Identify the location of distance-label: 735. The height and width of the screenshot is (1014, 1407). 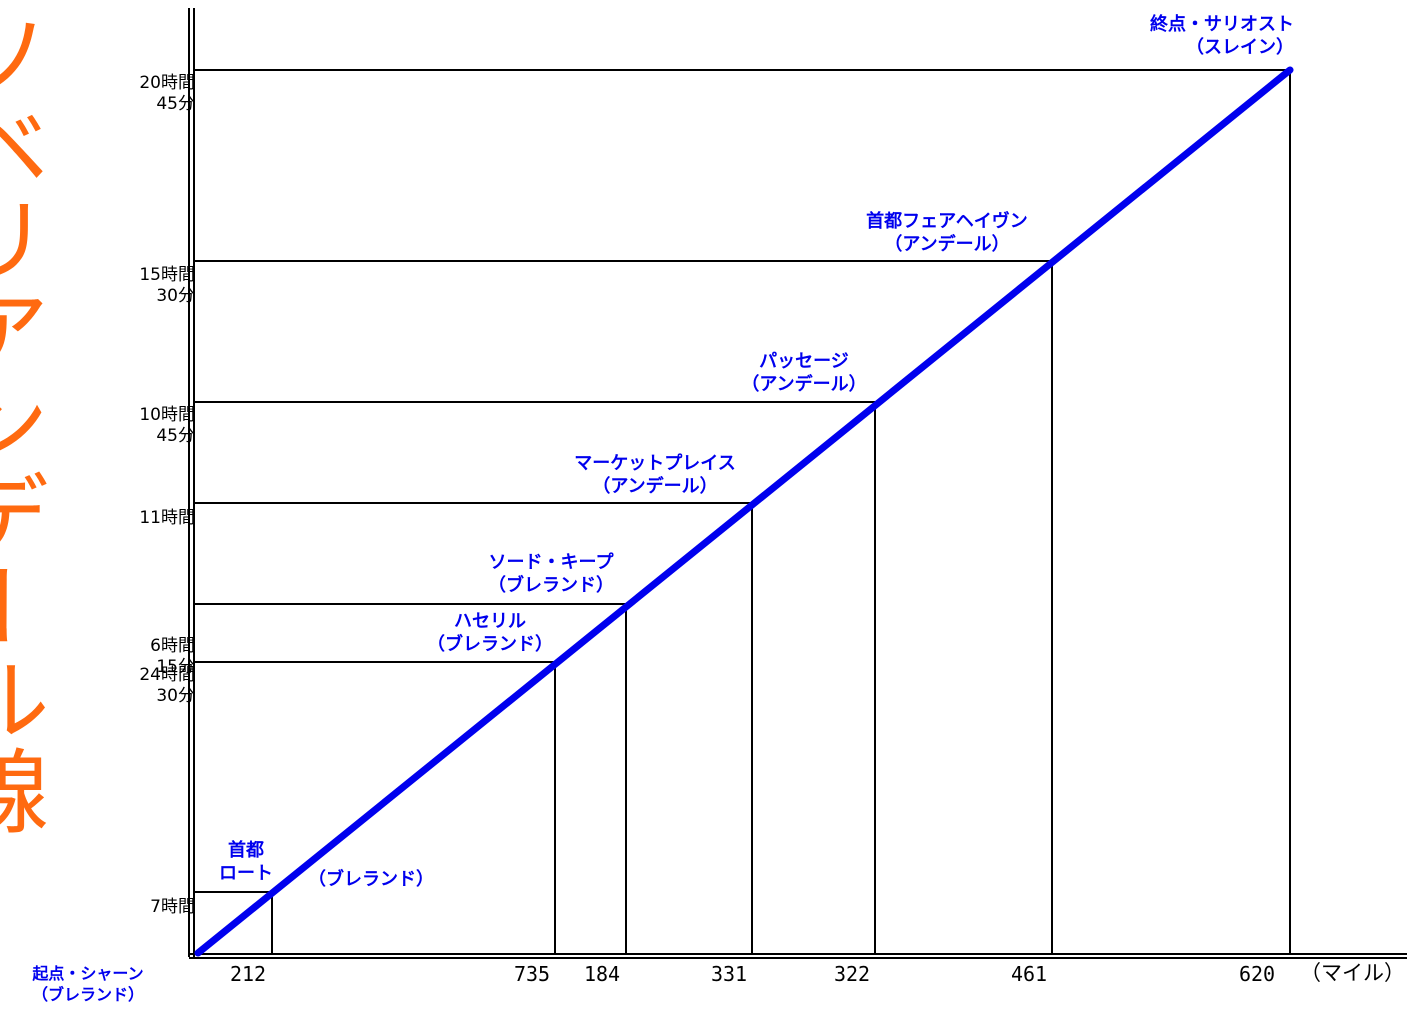
(532, 974).